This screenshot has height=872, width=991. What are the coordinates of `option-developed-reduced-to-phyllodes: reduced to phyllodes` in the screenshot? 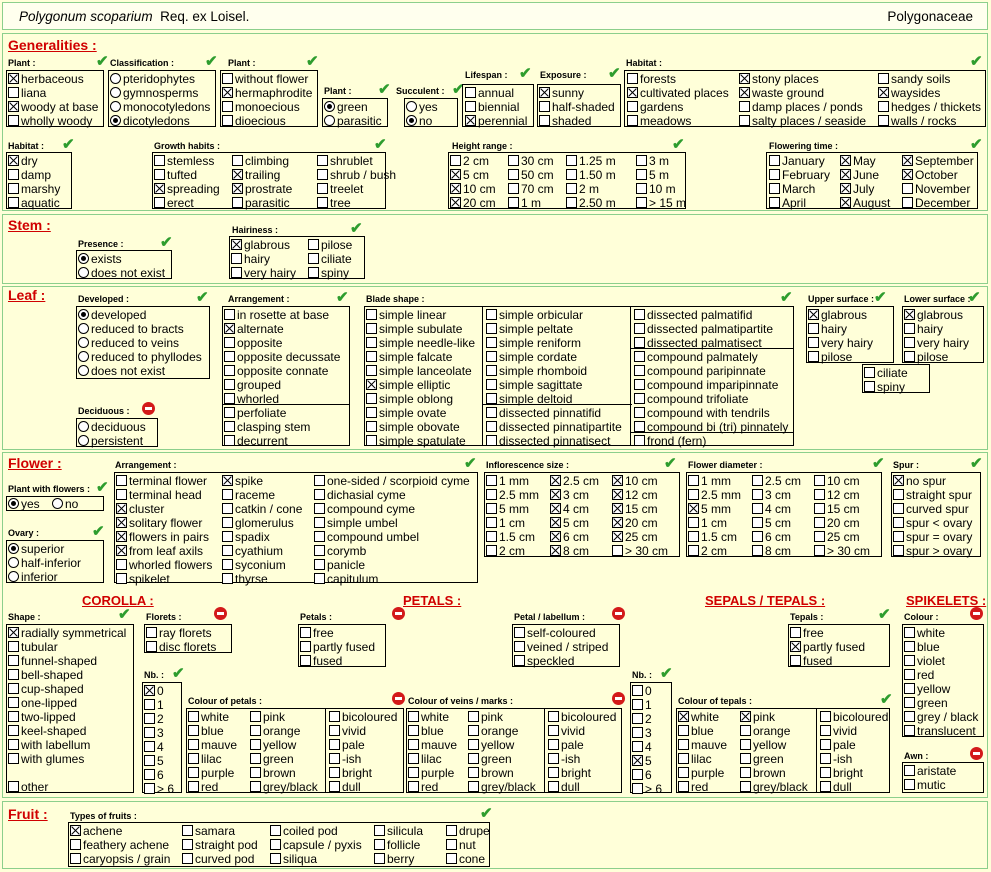 It's located at (140, 357).